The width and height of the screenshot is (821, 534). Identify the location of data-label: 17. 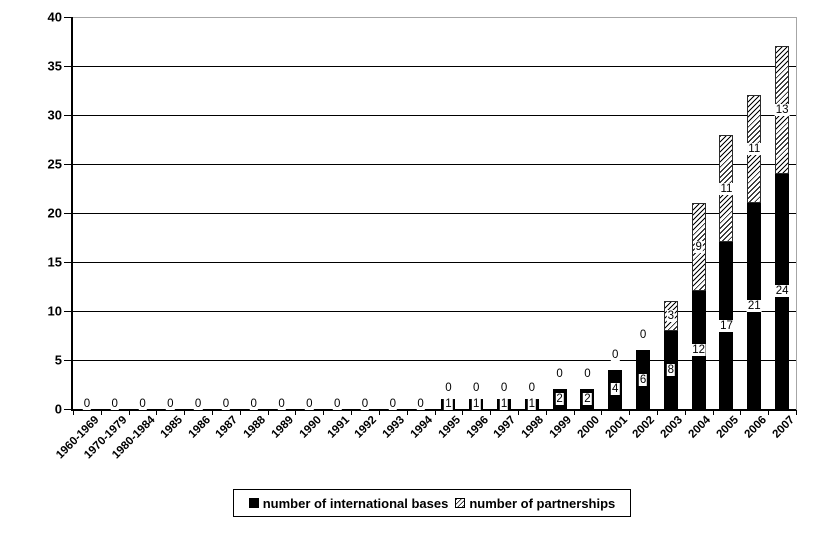
(726, 325).